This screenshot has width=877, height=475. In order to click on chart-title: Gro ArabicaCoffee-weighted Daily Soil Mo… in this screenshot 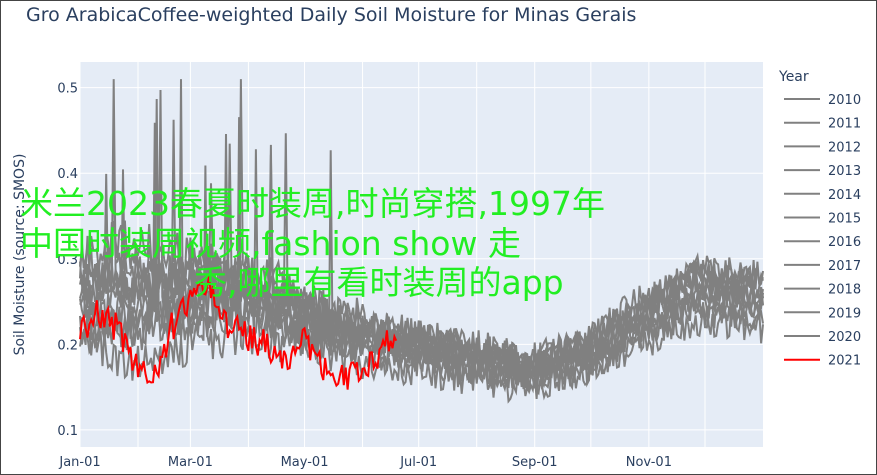, I will do `click(331, 15)`.